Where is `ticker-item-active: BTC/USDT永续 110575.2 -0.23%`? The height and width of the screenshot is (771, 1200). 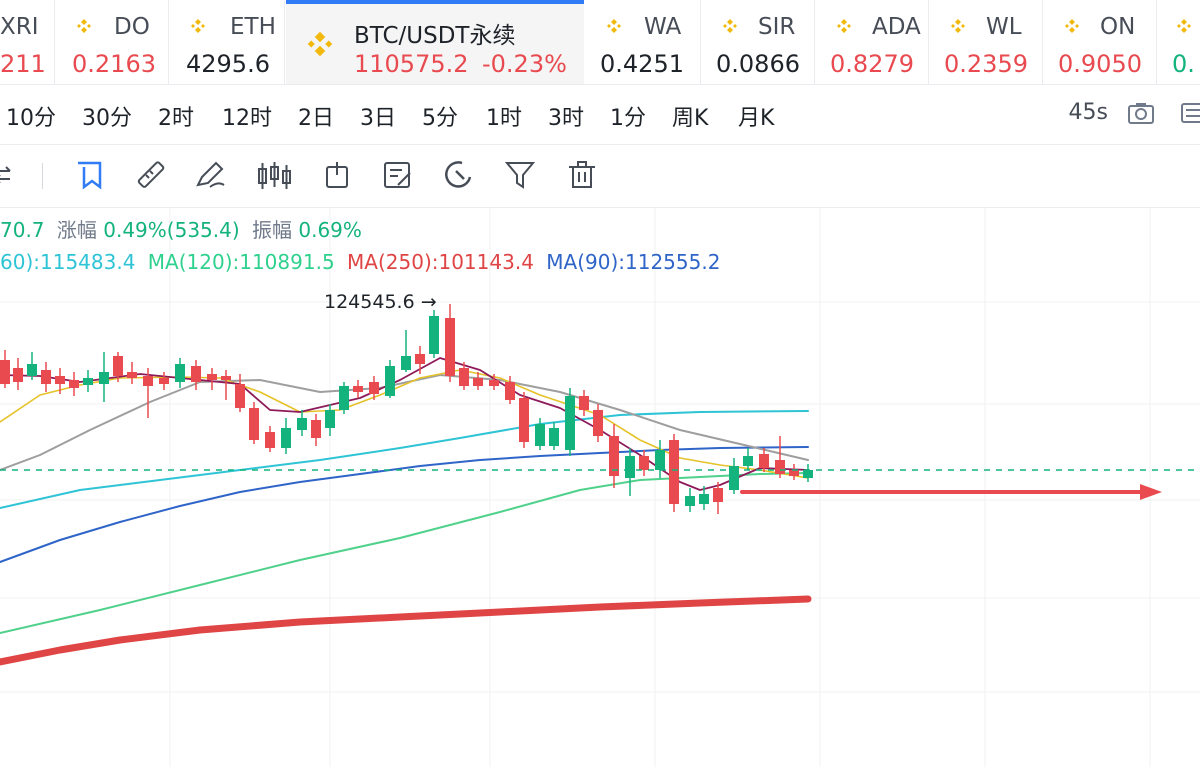 ticker-item-active: BTC/USDT永续 110575.2 -0.23% is located at coordinates (435, 42).